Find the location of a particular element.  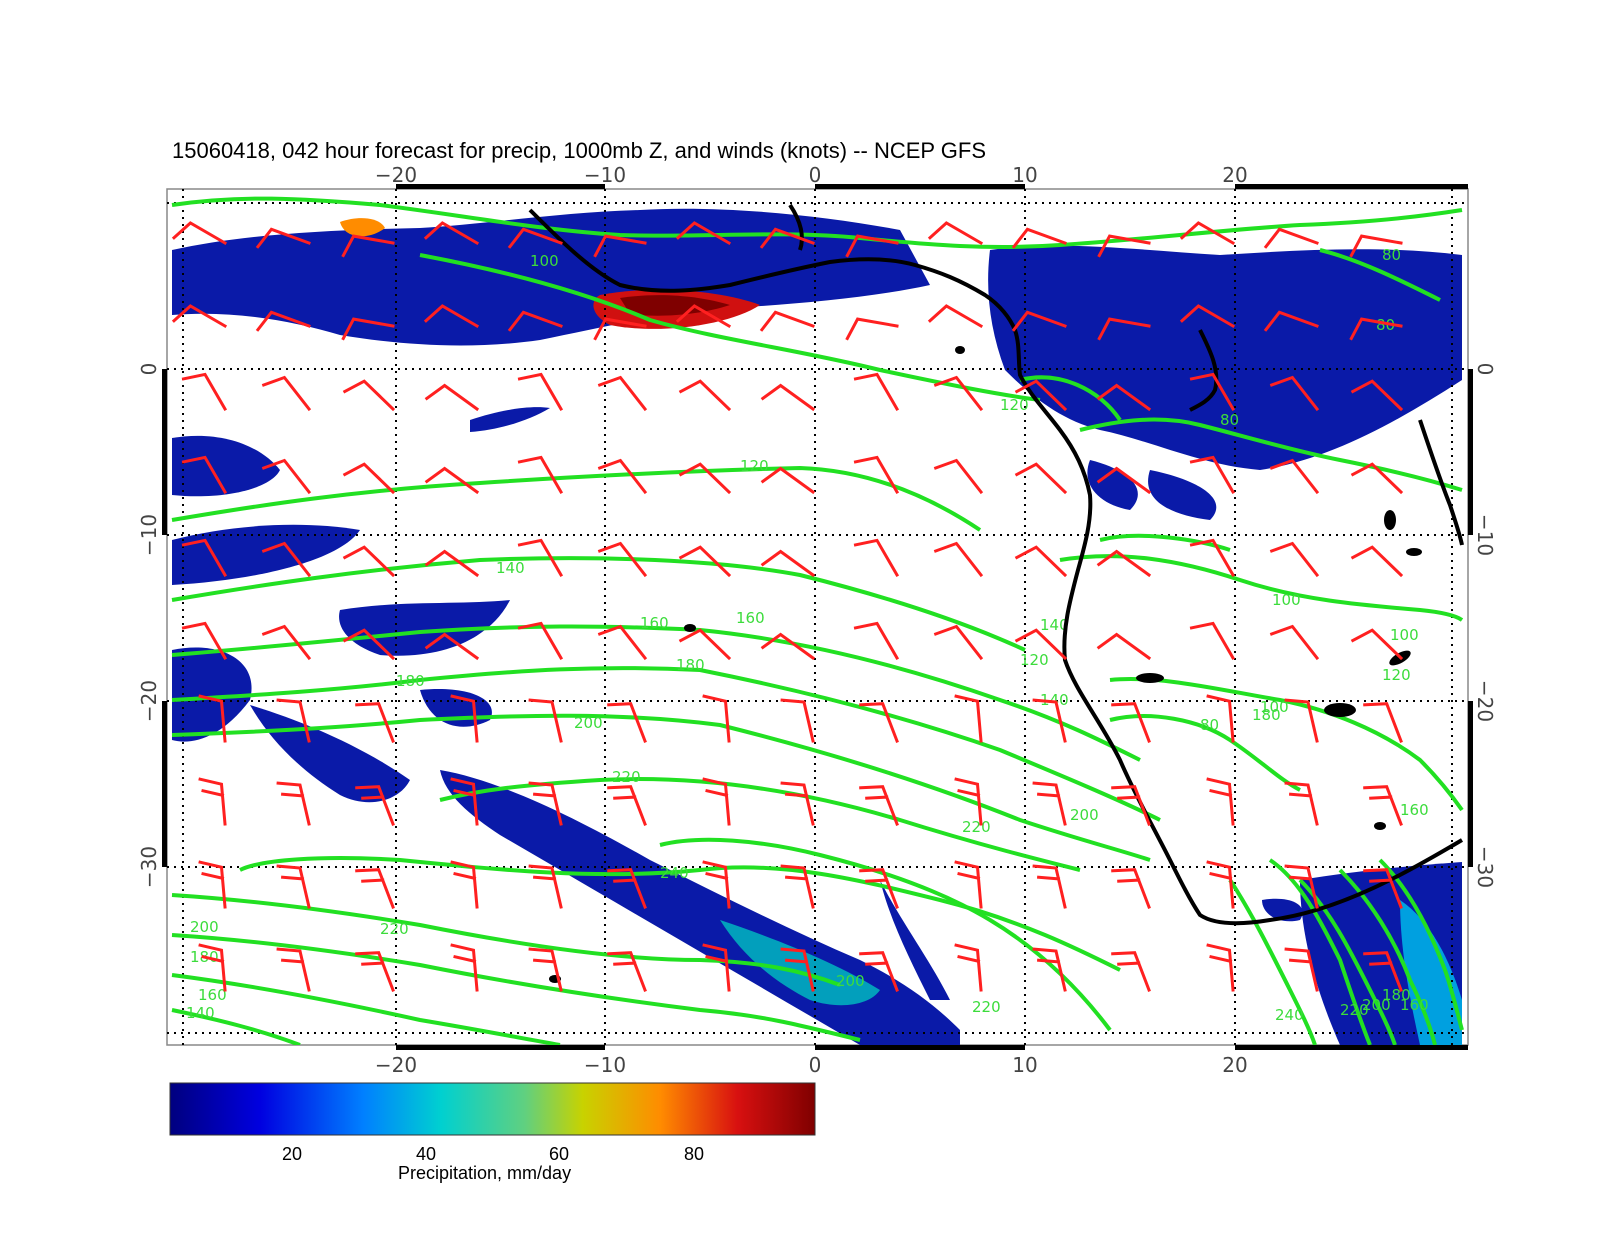

lat-tick-label: −10 is located at coordinates (1485, 535).